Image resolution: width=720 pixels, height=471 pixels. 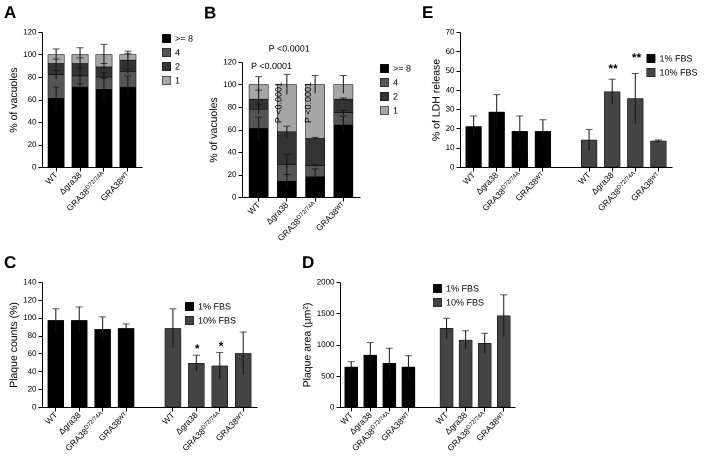 I want to click on chart-title: D, so click(x=308, y=262).